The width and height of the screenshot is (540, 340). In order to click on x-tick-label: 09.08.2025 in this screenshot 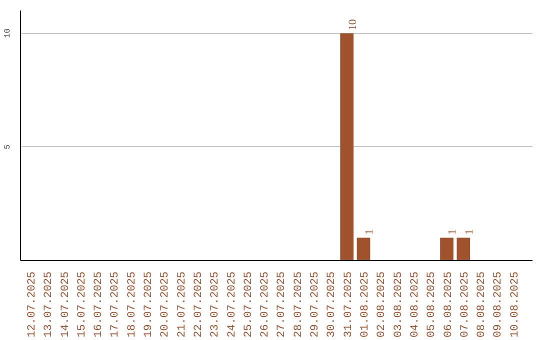, I will do `click(498, 304)`.